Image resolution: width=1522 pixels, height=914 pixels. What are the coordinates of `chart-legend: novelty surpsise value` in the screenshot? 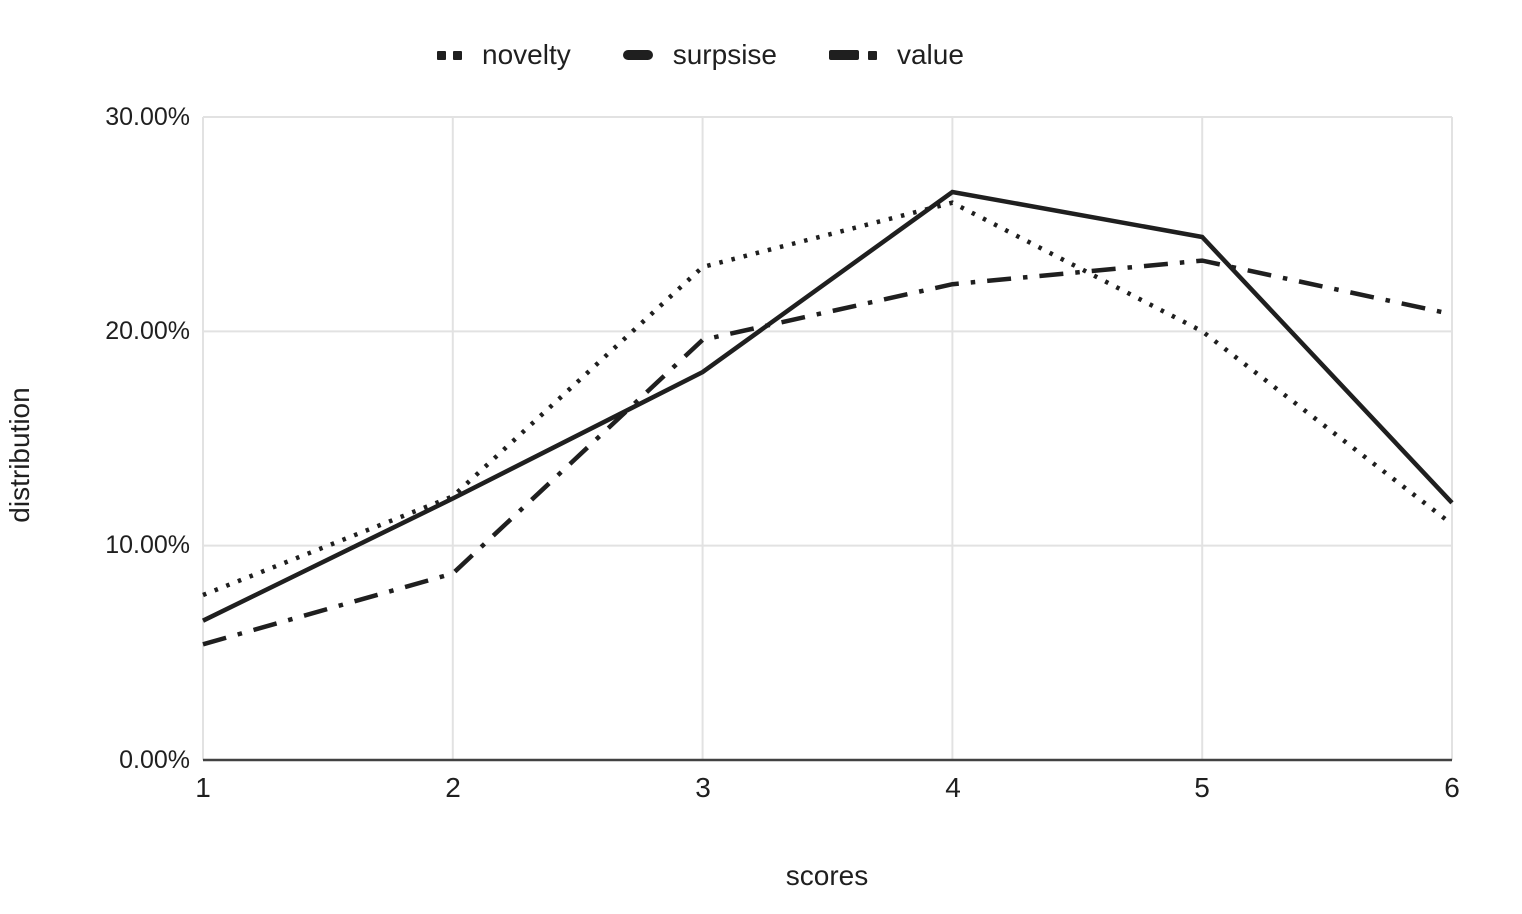 It's located at (700, 55).